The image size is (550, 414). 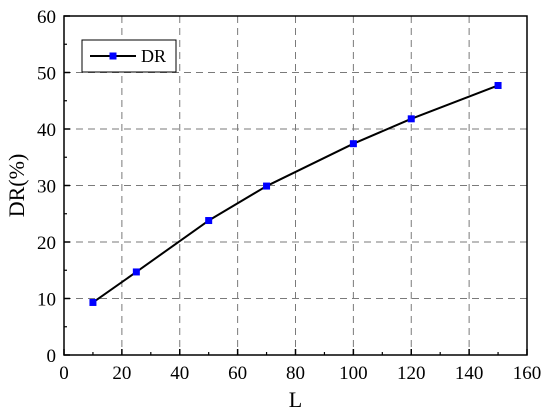 What do you see at coordinates (527, 373) in the screenshot?
I see `x-tick-label: 160` at bounding box center [527, 373].